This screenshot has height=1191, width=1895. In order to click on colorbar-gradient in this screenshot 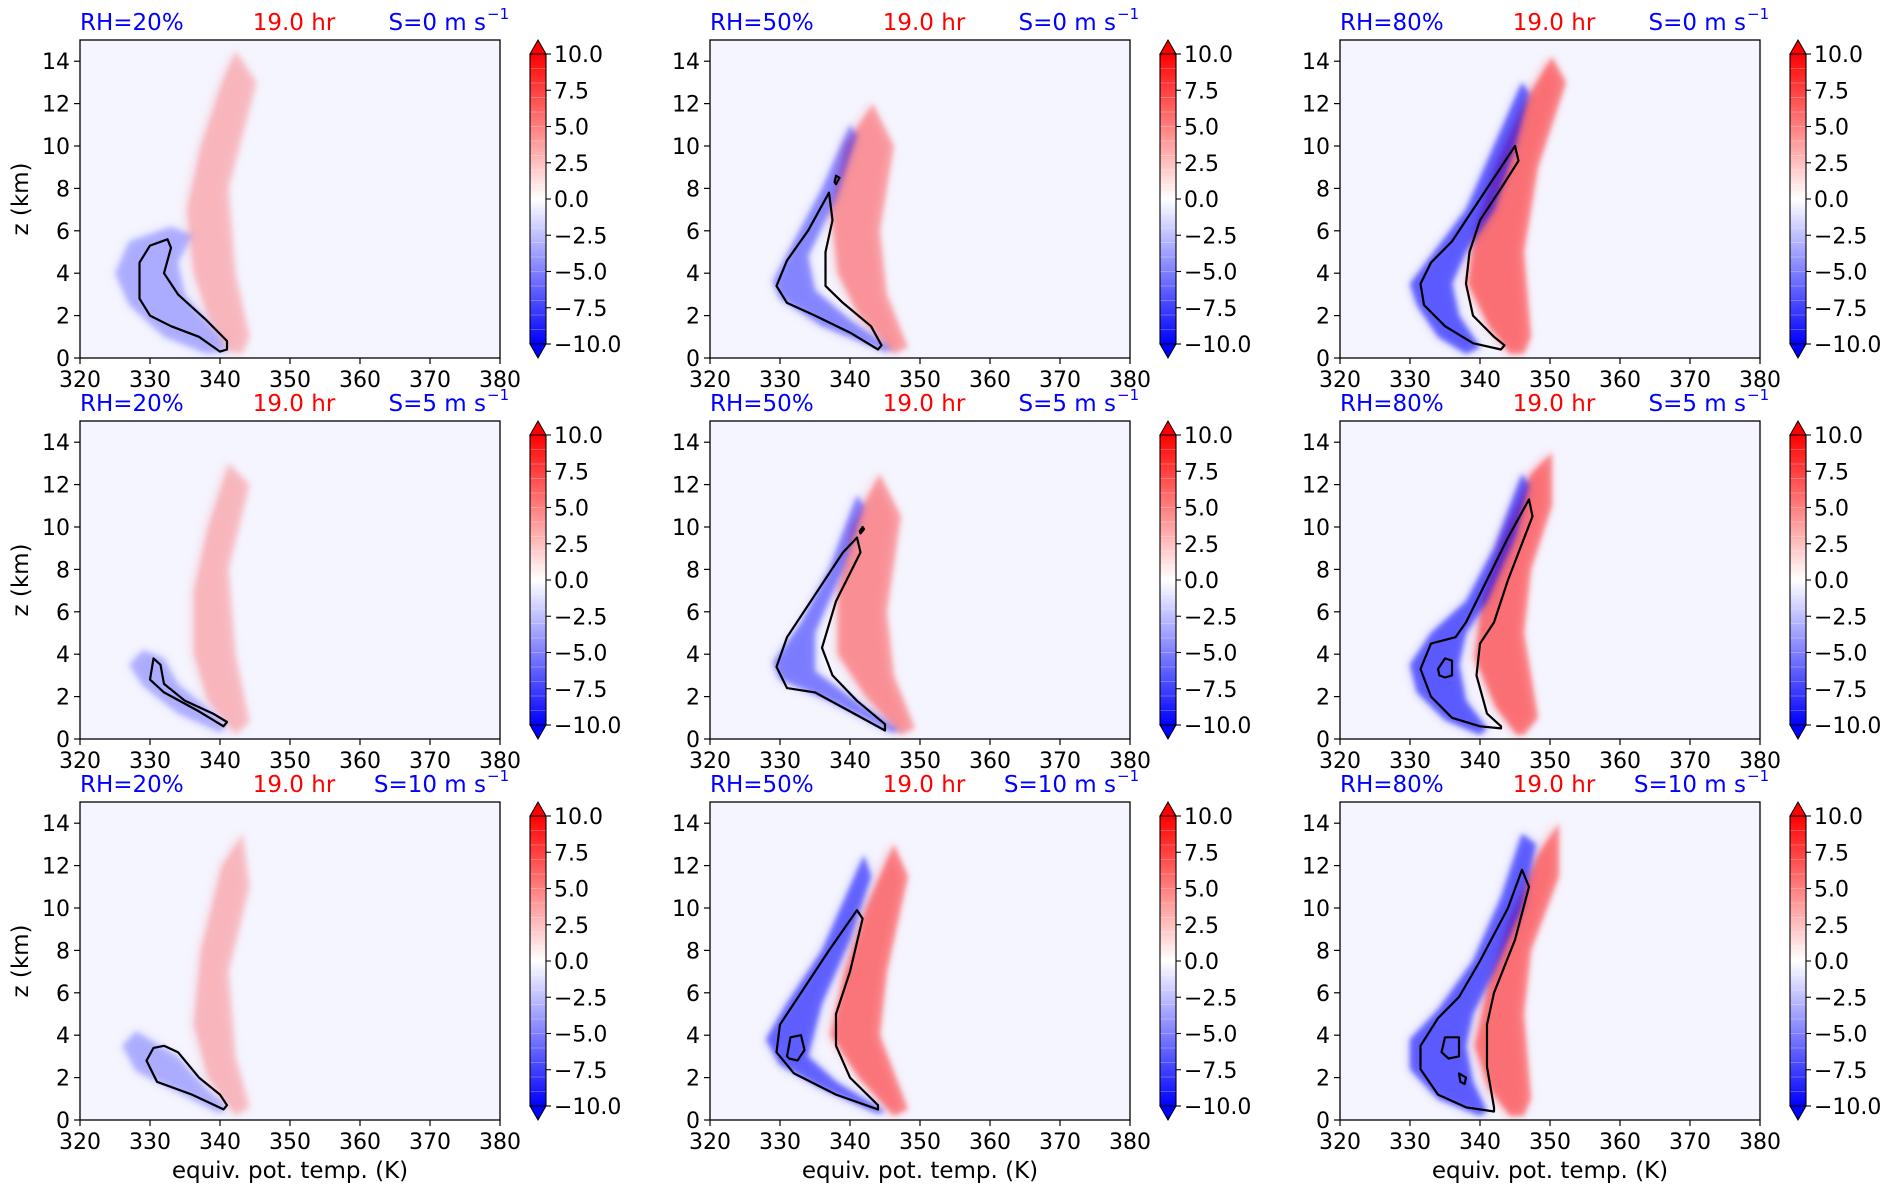, I will do `click(538, 199)`.